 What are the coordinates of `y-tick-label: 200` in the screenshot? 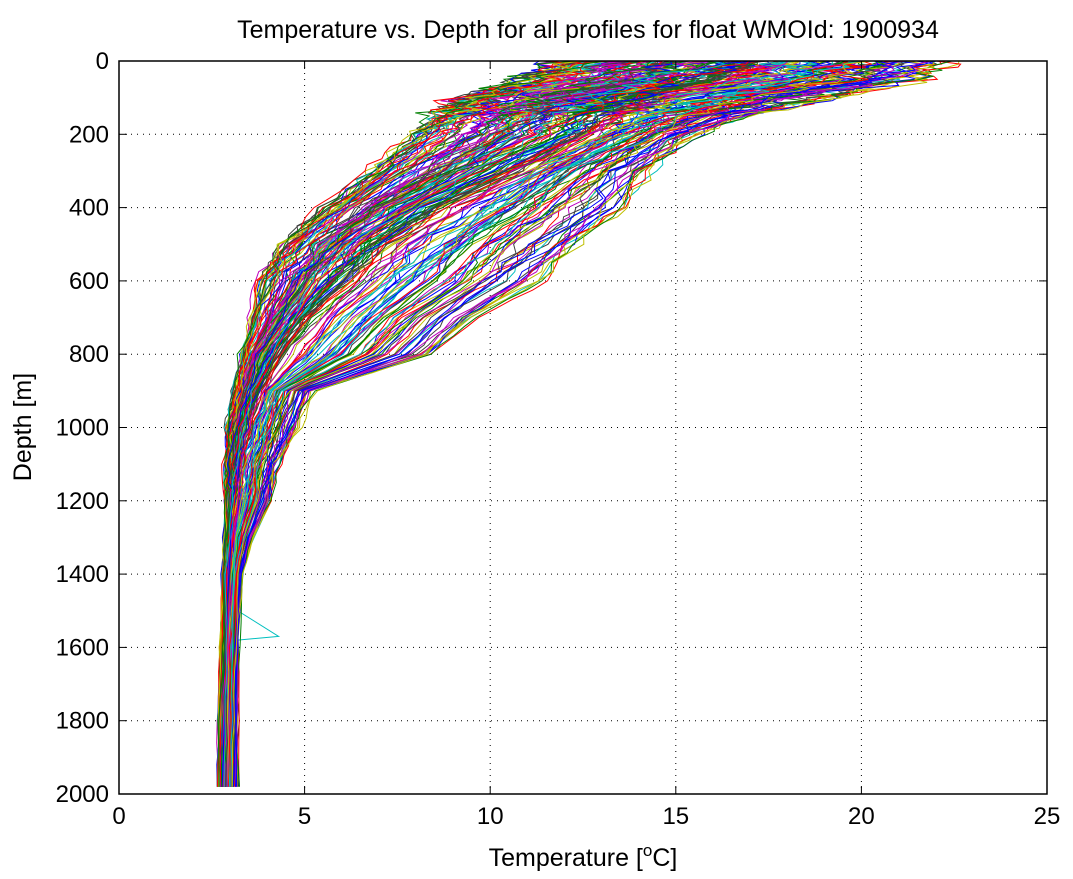 It's located at (89, 134).